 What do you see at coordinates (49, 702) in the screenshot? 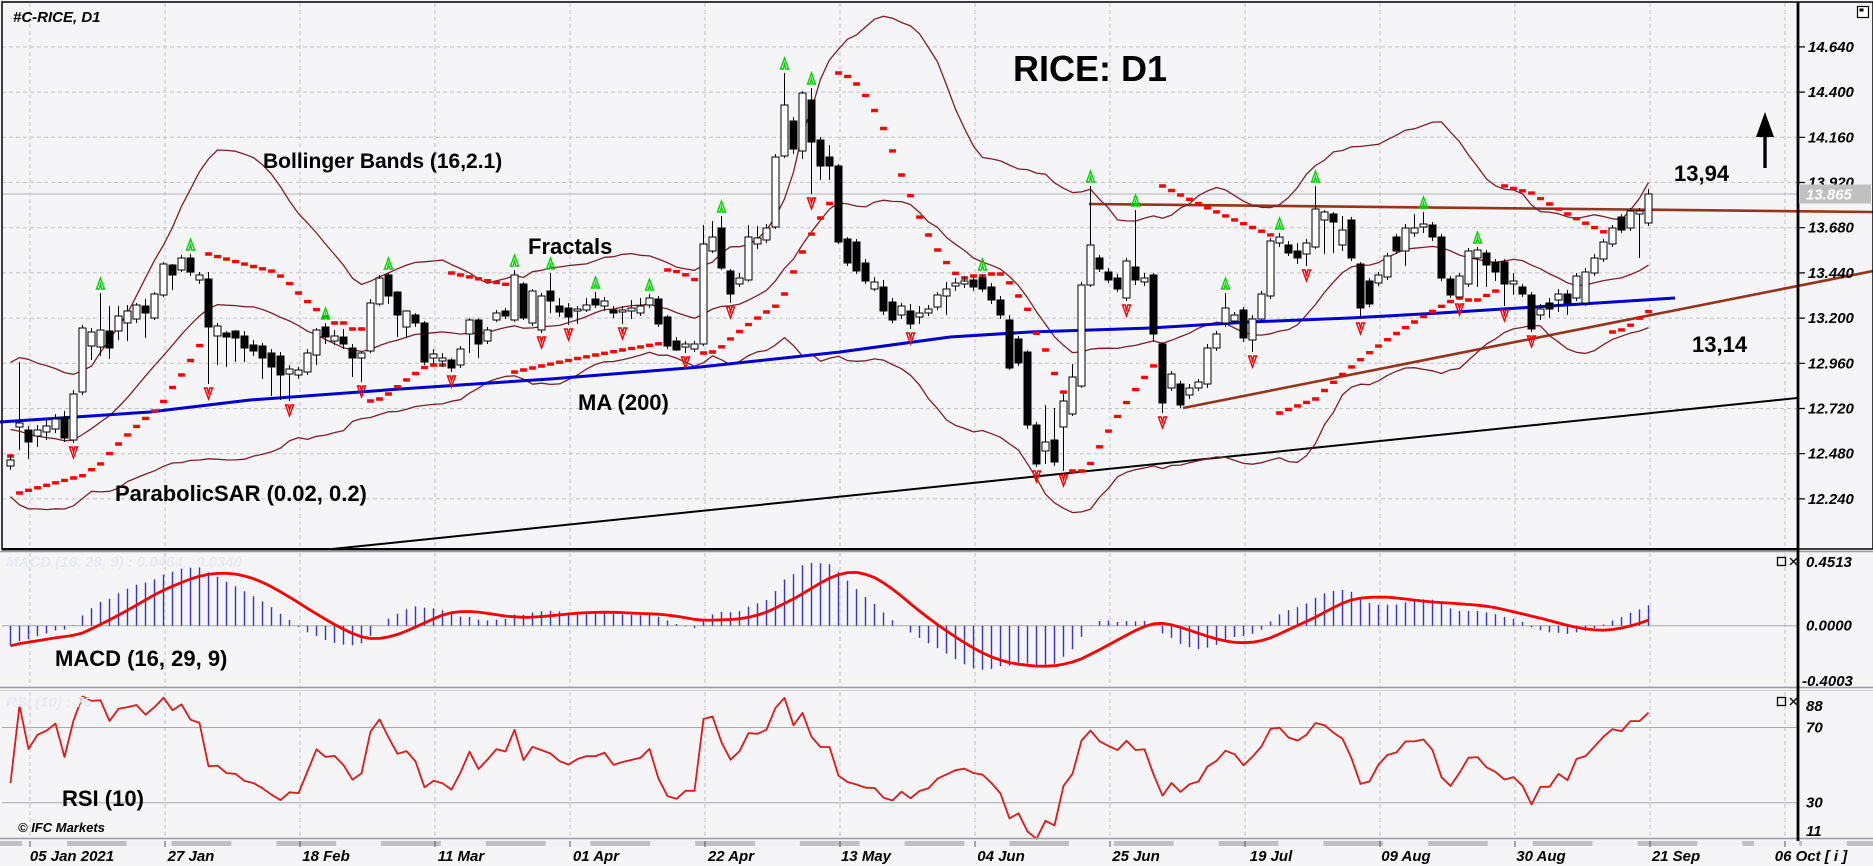
I see `svg-text: RSI (10) : 76` at bounding box center [49, 702].